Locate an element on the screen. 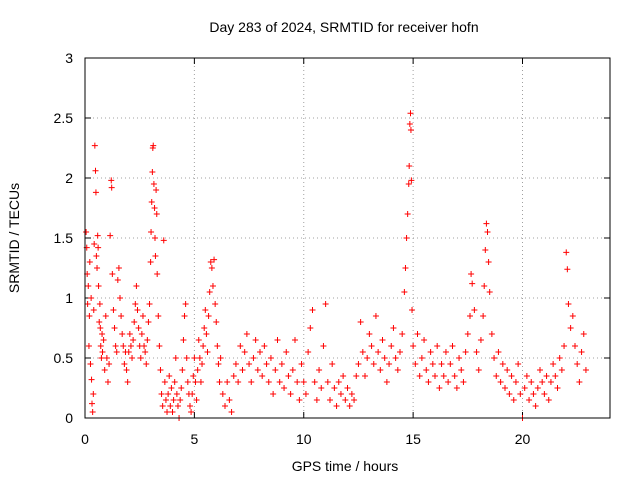 Image resolution: width=640 pixels, height=480 pixels. x-axis-label: GPS time / hours is located at coordinates (345, 466).